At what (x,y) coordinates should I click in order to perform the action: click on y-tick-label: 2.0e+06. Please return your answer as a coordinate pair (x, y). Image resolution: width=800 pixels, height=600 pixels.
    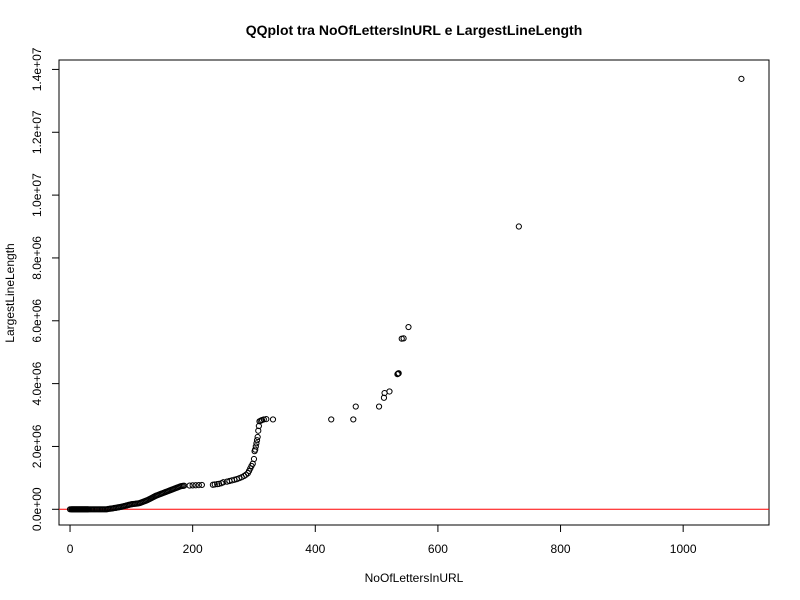
    Looking at the image, I should click on (37, 446).